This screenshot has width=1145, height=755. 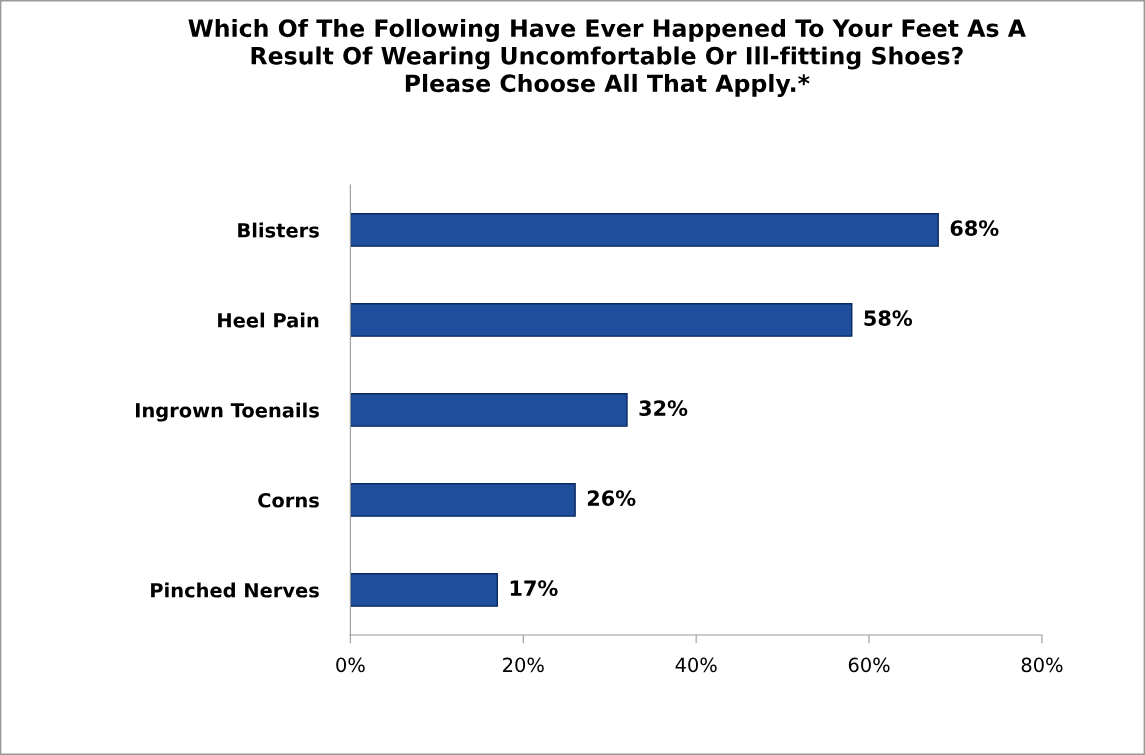 I want to click on x-tick-label: 40%, so click(x=696, y=665).